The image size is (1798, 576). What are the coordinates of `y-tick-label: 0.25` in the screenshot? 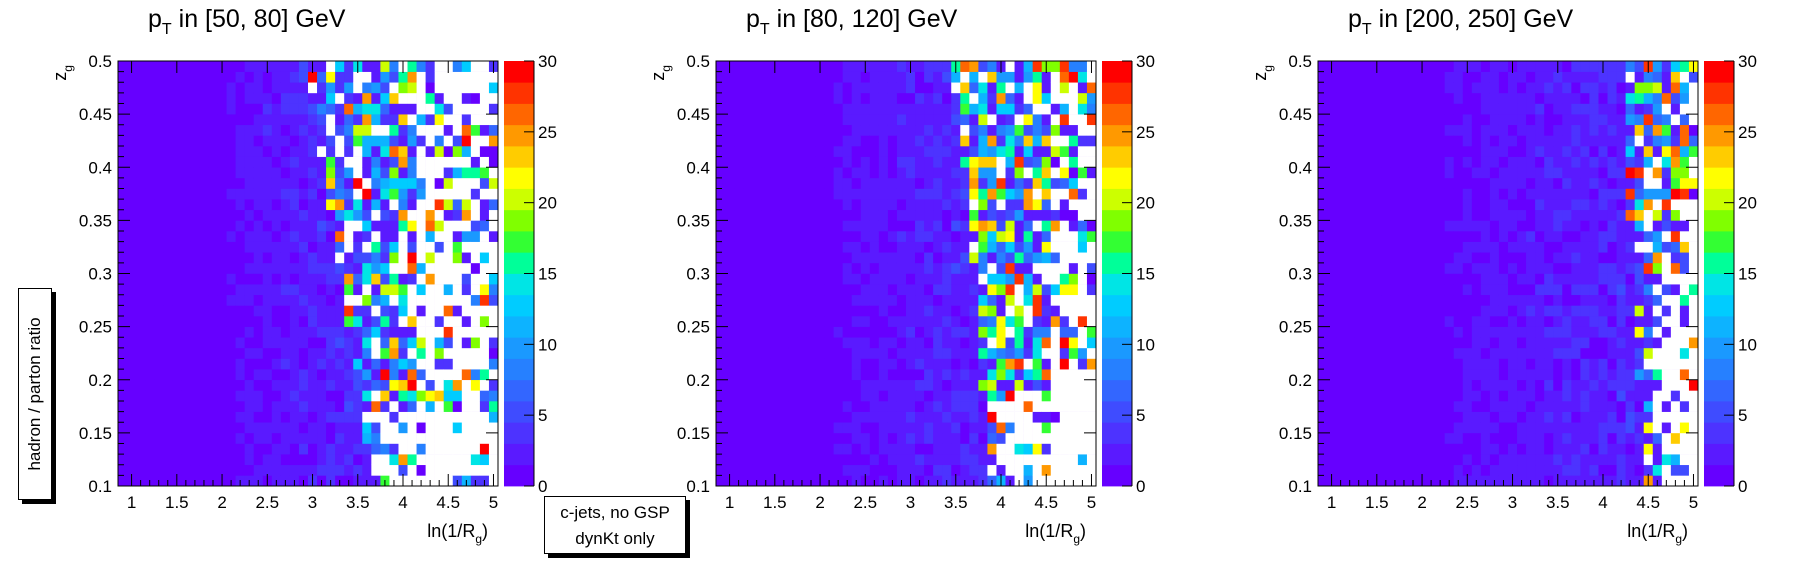 It's located at (1295, 327).